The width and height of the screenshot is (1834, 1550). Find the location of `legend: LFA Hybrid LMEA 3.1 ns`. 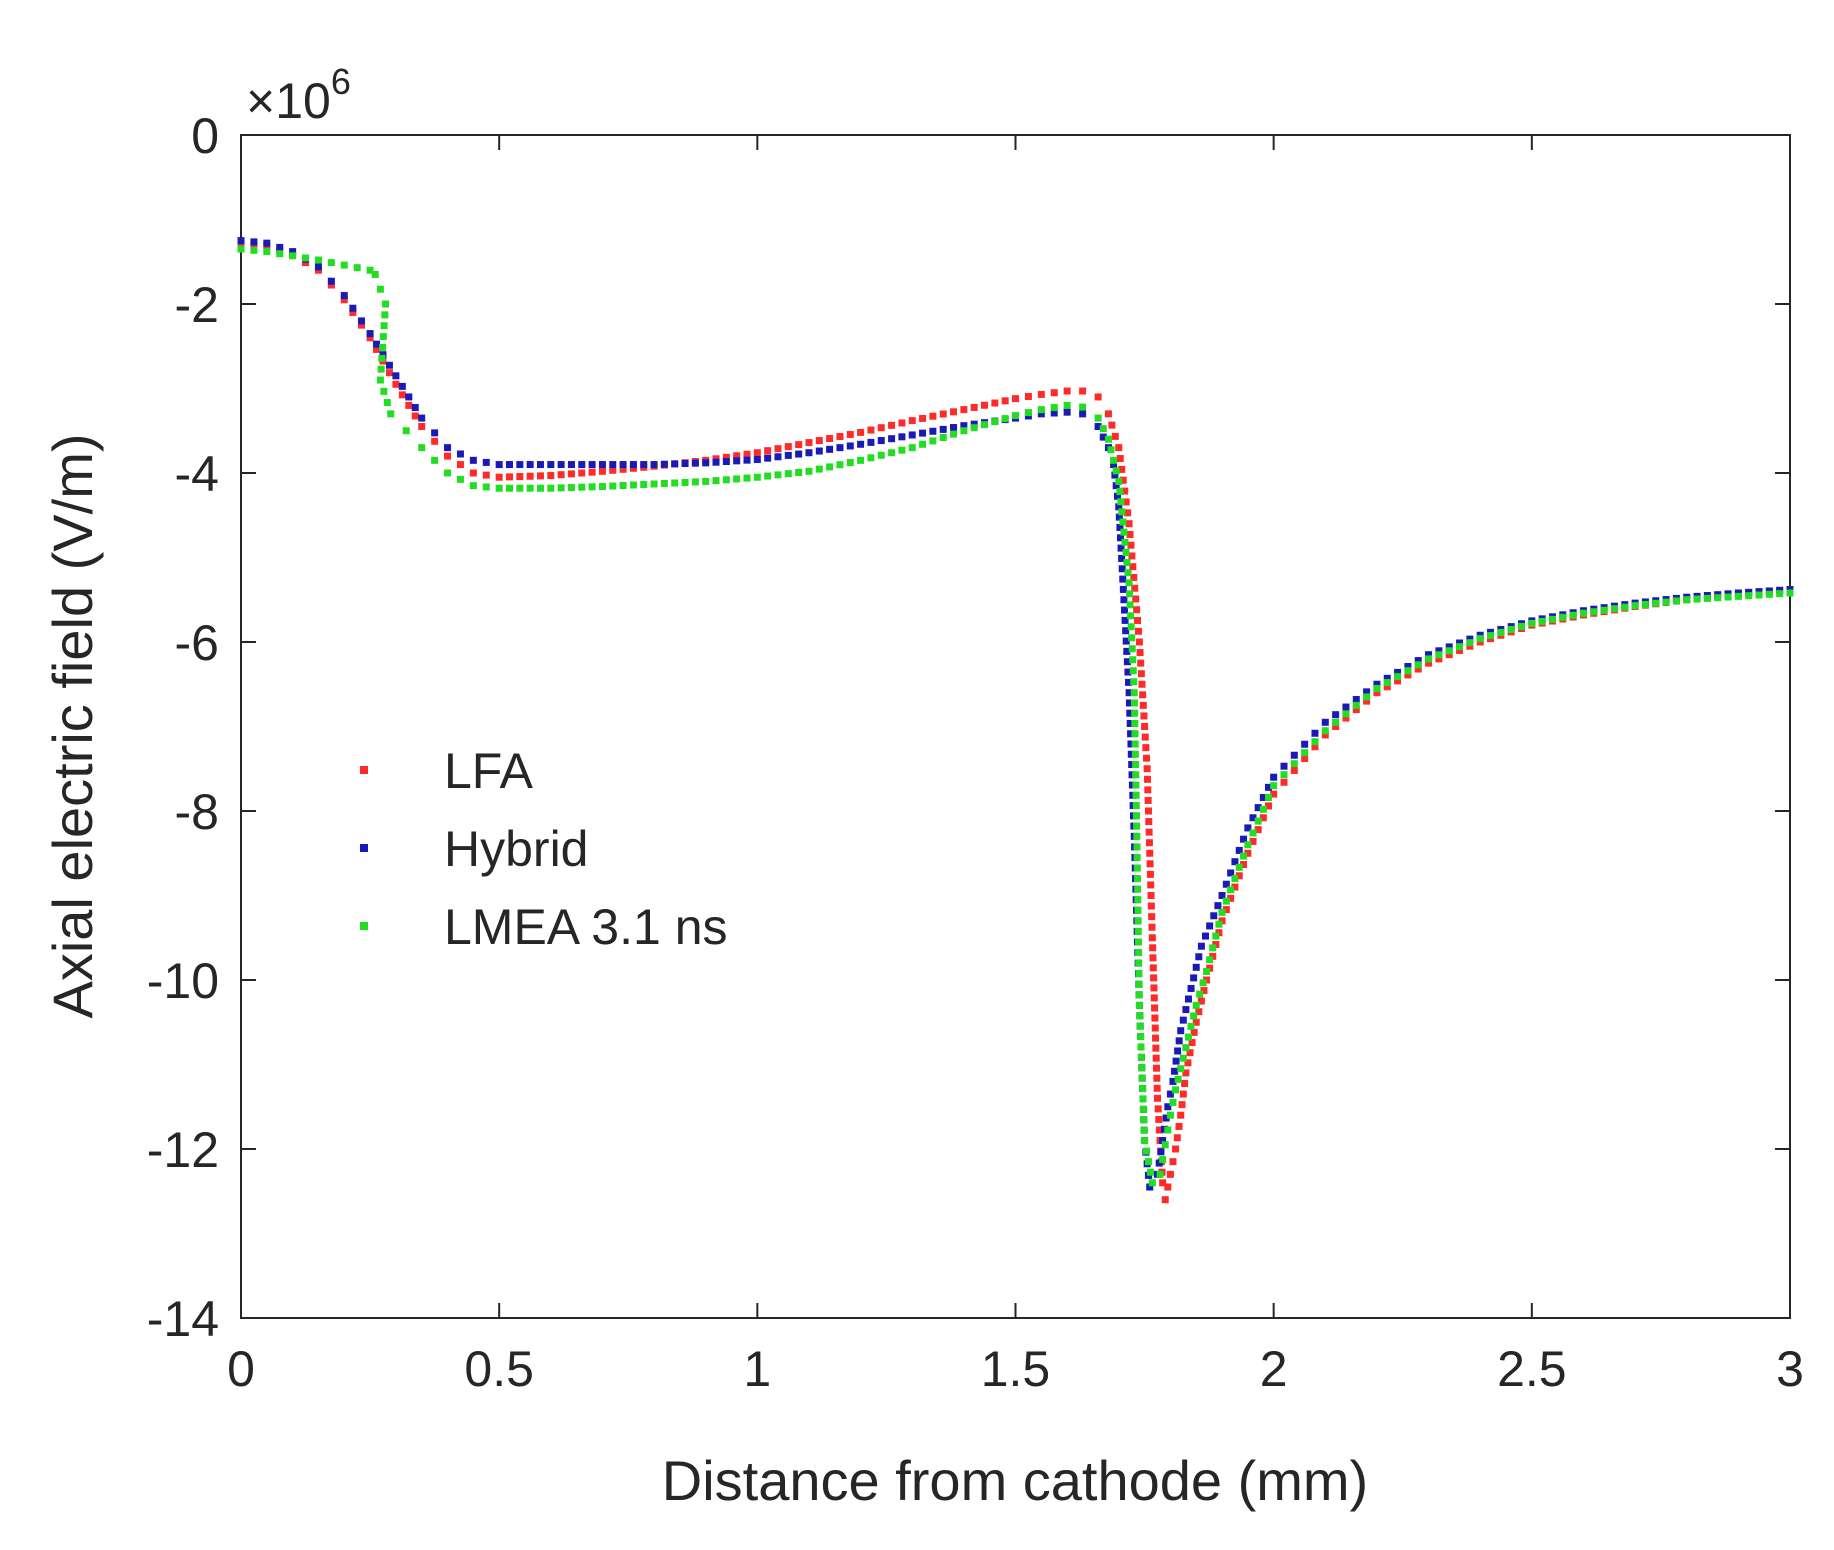

legend: LFA Hybrid LMEA 3.1 ns is located at coordinates (544, 849).